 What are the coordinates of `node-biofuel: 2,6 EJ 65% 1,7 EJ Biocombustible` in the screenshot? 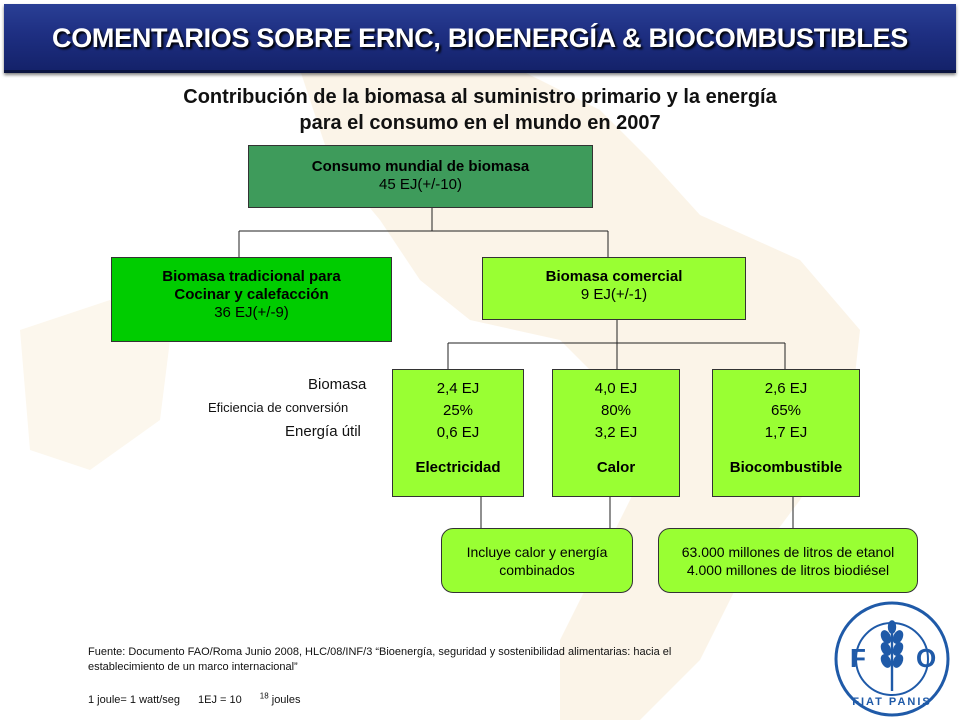 It's located at (786, 433).